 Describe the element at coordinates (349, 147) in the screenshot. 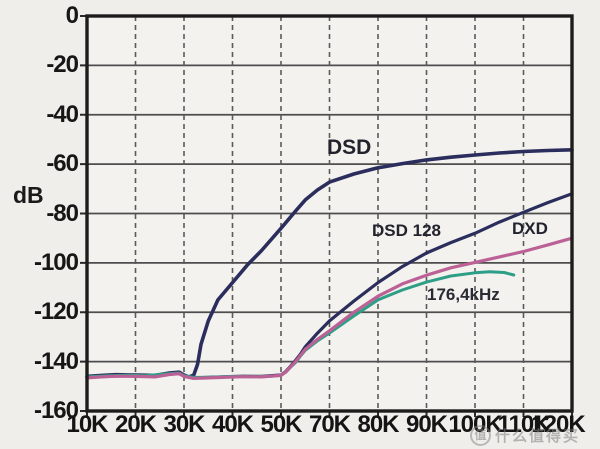

I see `curve-label-dsd: DSD` at that location.